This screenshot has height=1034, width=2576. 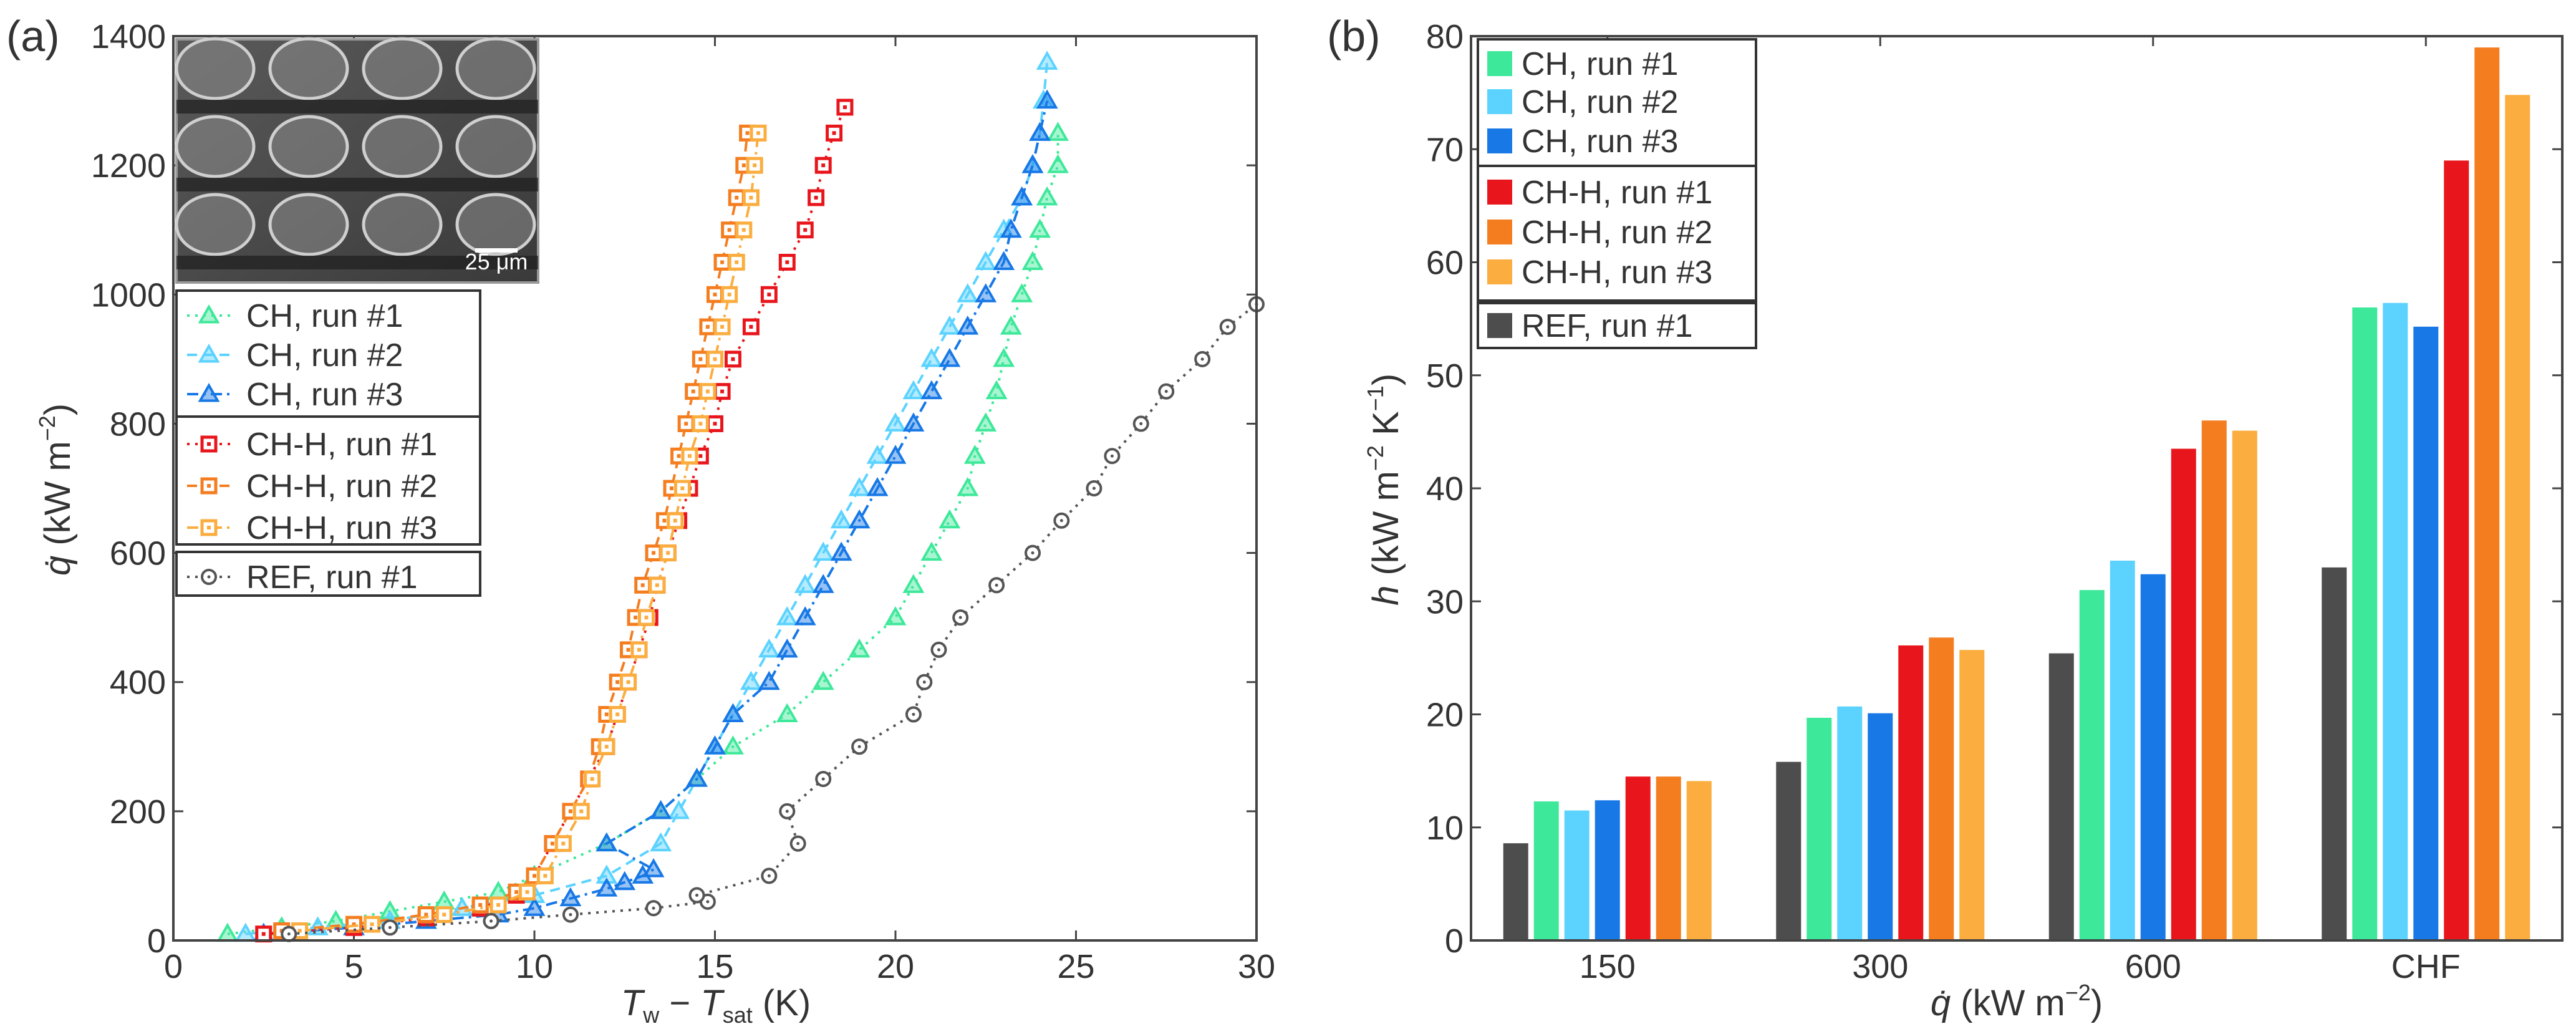 I want to click on legend-label: REF, run #1, so click(x=332, y=577).